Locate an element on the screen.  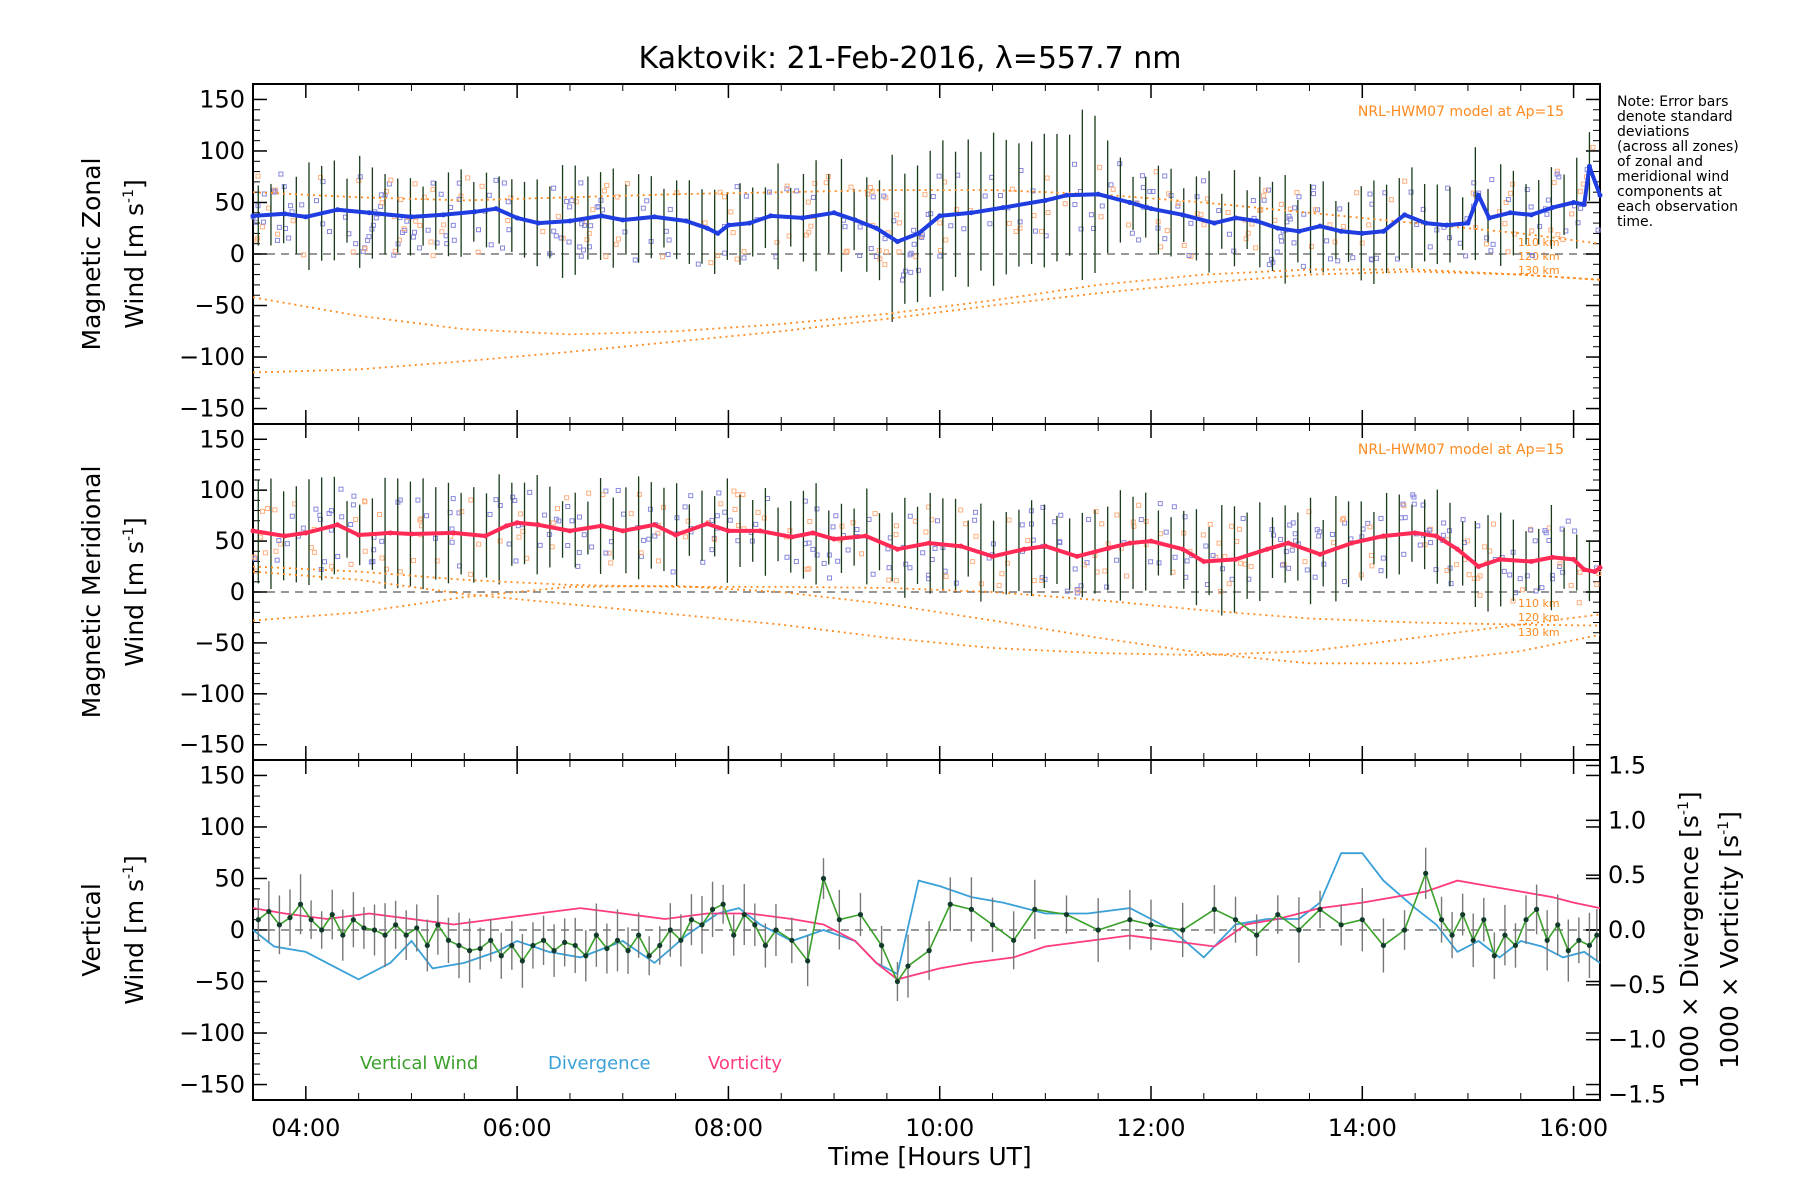
right-tick-label: −1.5 is located at coordinates (1637, 1095).